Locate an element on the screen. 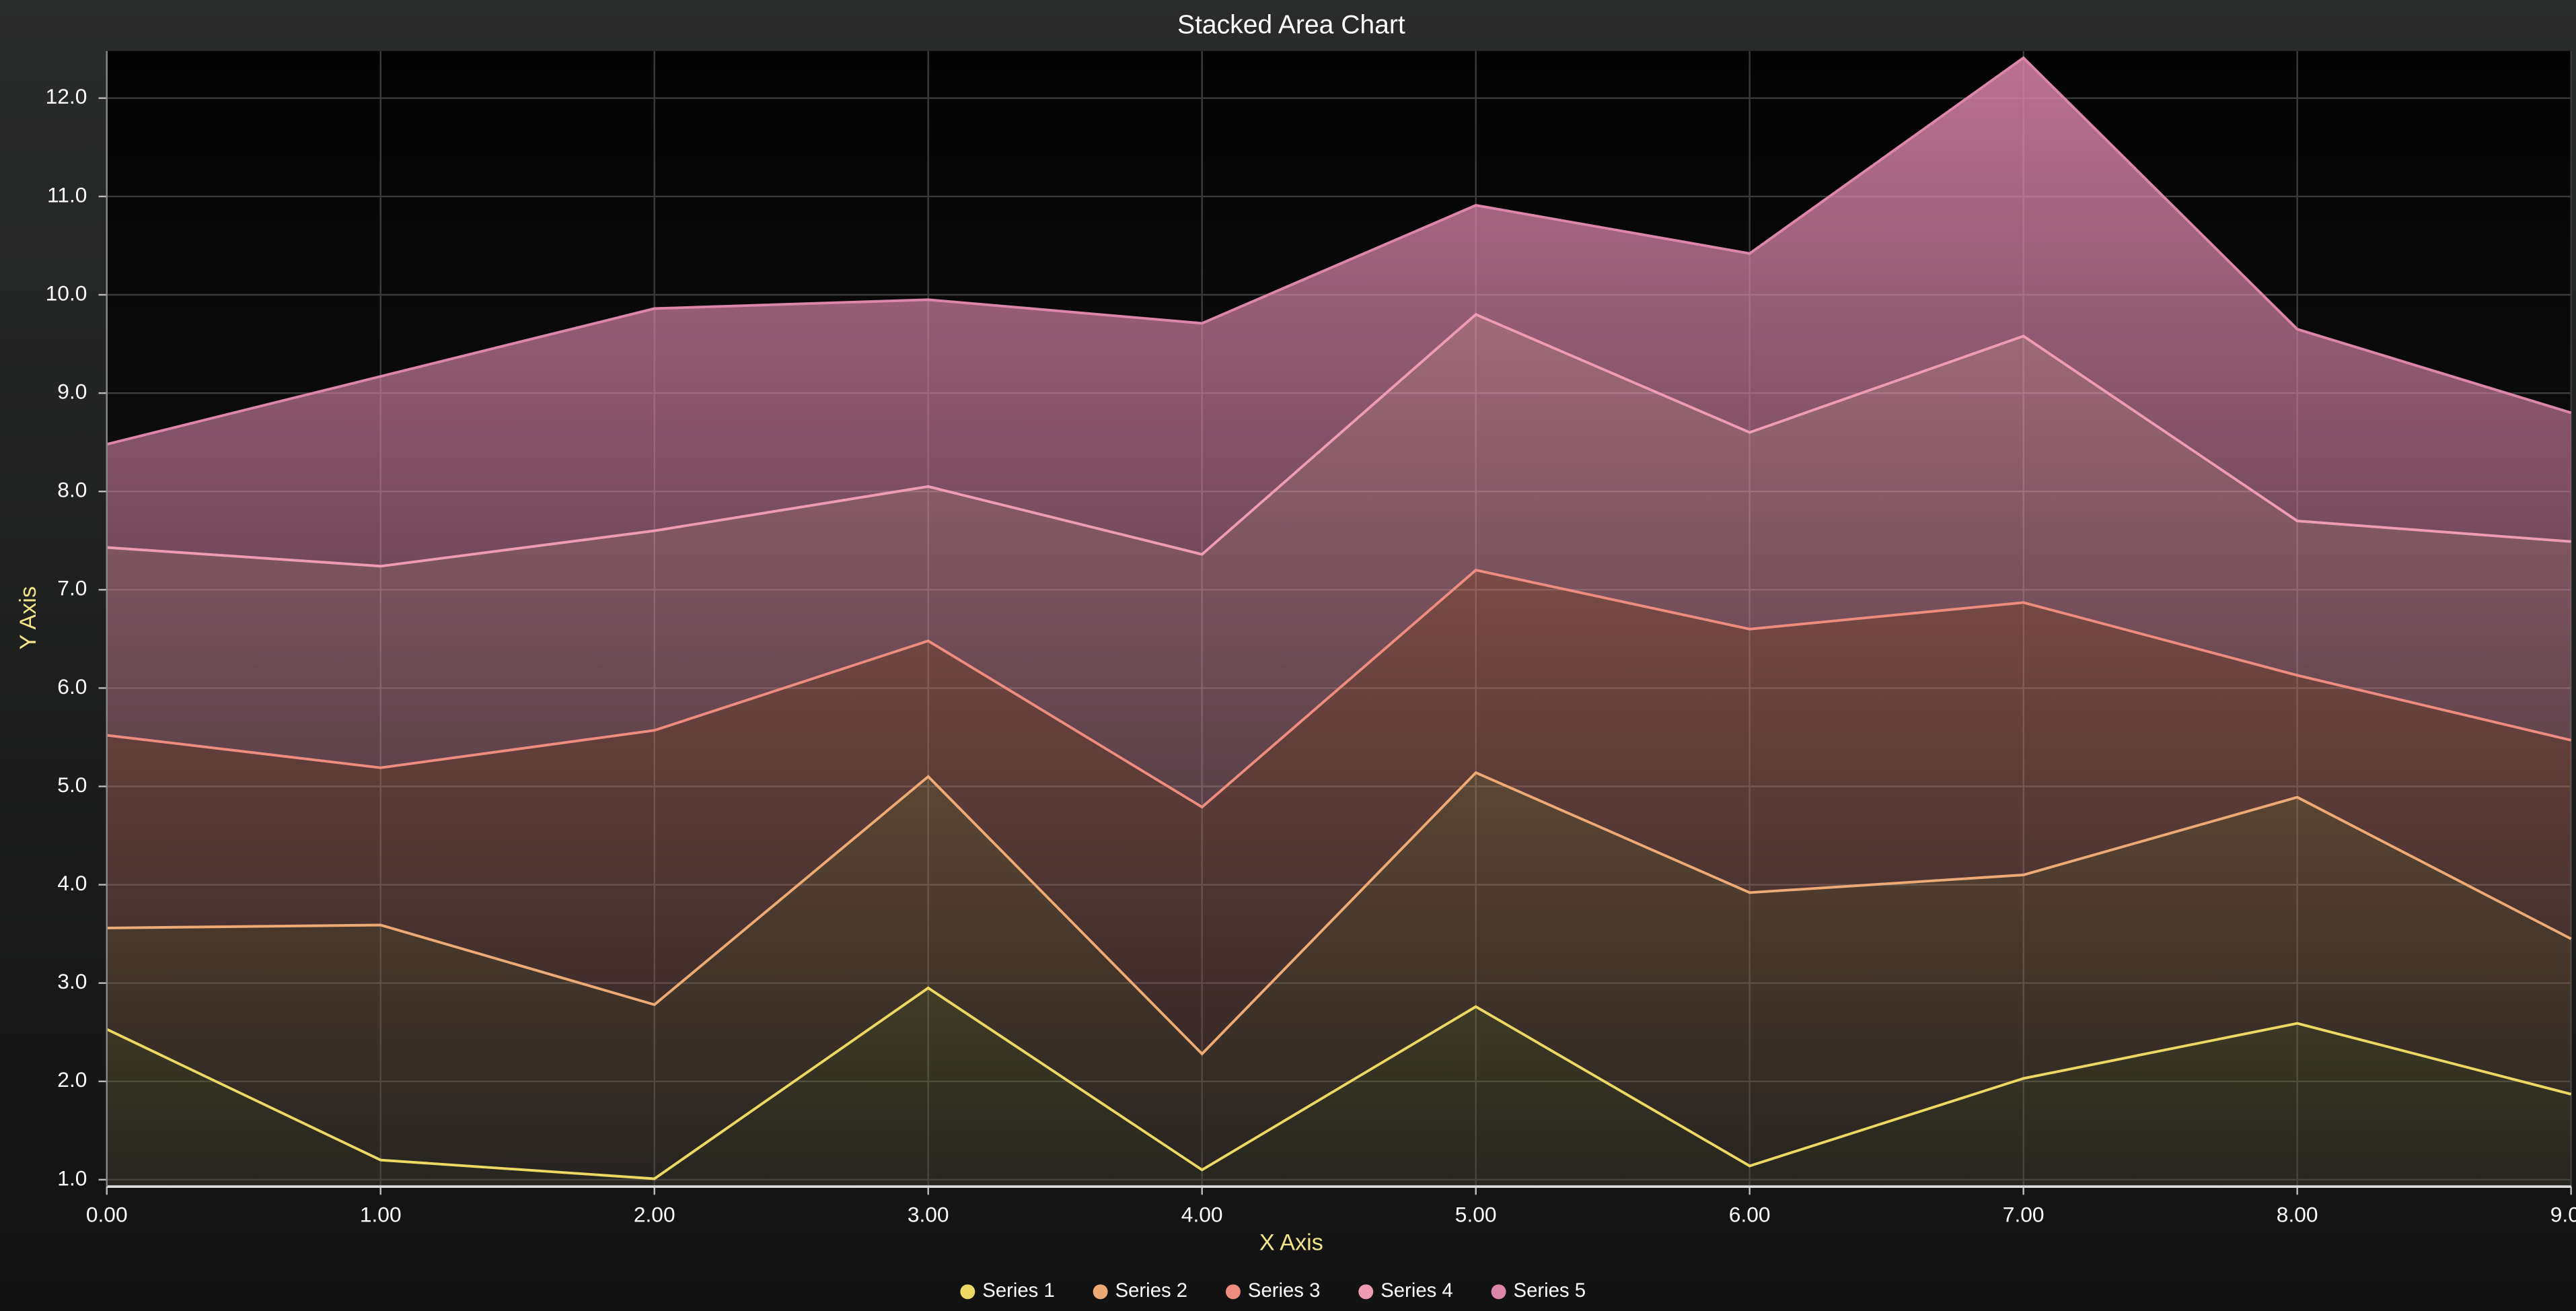 The width and height of the screenshot is (2576, 1311). legend-label: Series 4 is located at coordinates (1416, 1291).